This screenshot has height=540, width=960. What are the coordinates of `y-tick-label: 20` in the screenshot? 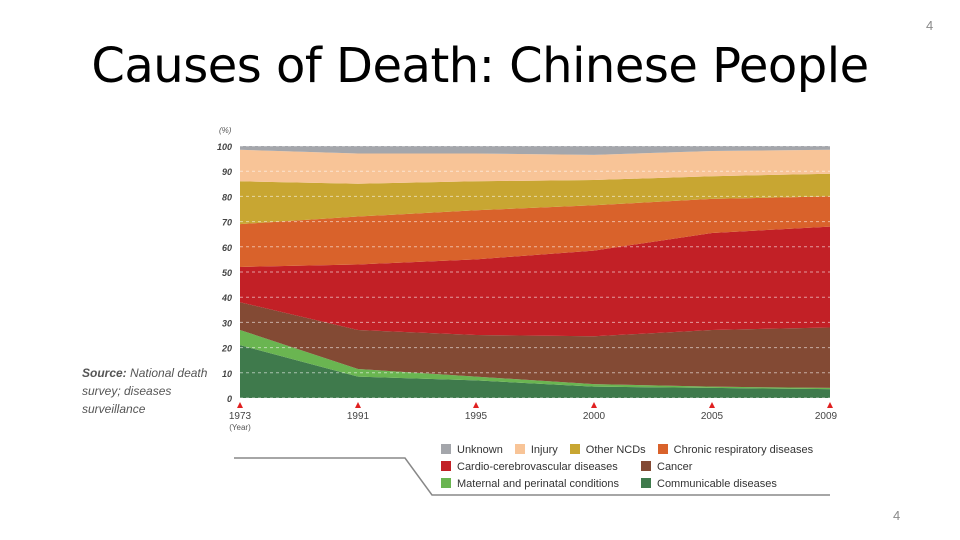 It's located at (226, 349).